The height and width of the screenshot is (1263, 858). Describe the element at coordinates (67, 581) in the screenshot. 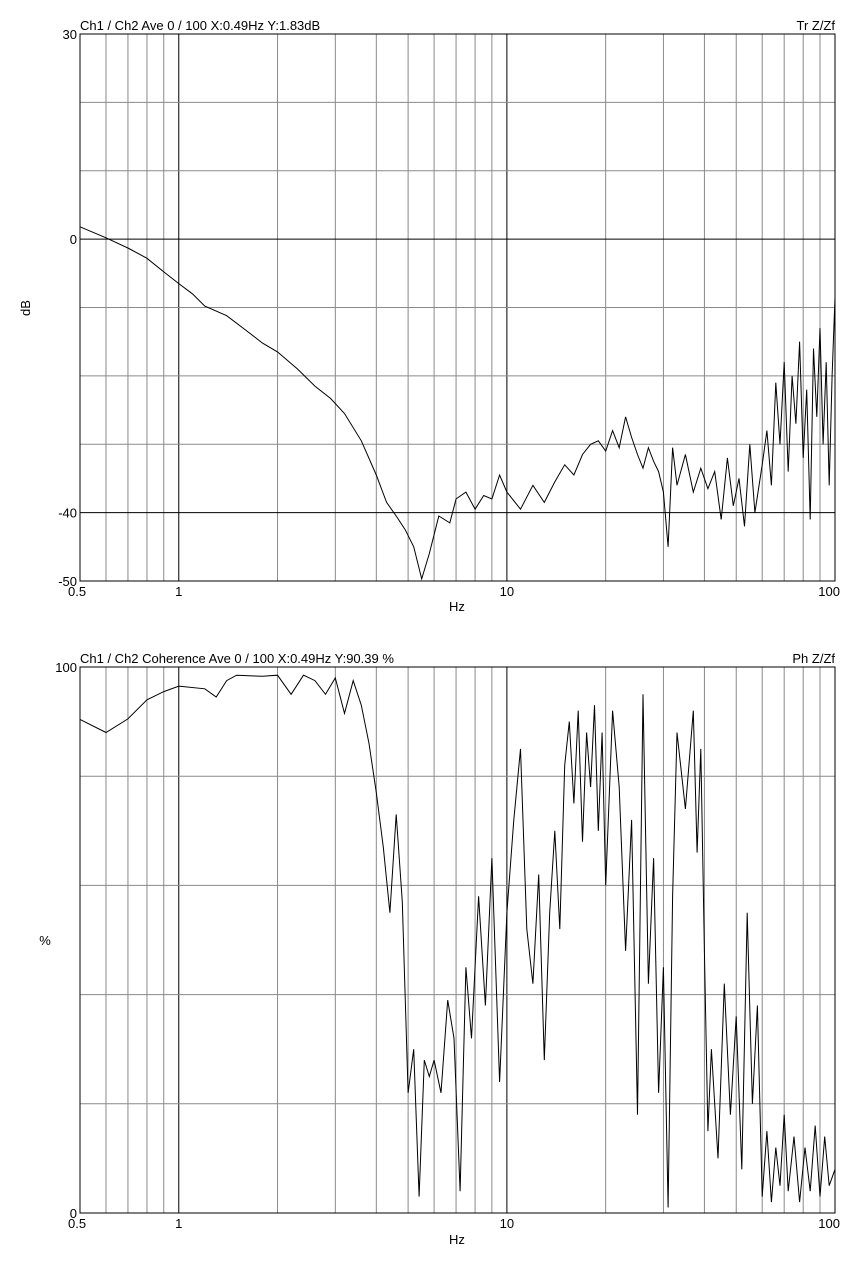

I see `y-tick-label: -50` at that location.